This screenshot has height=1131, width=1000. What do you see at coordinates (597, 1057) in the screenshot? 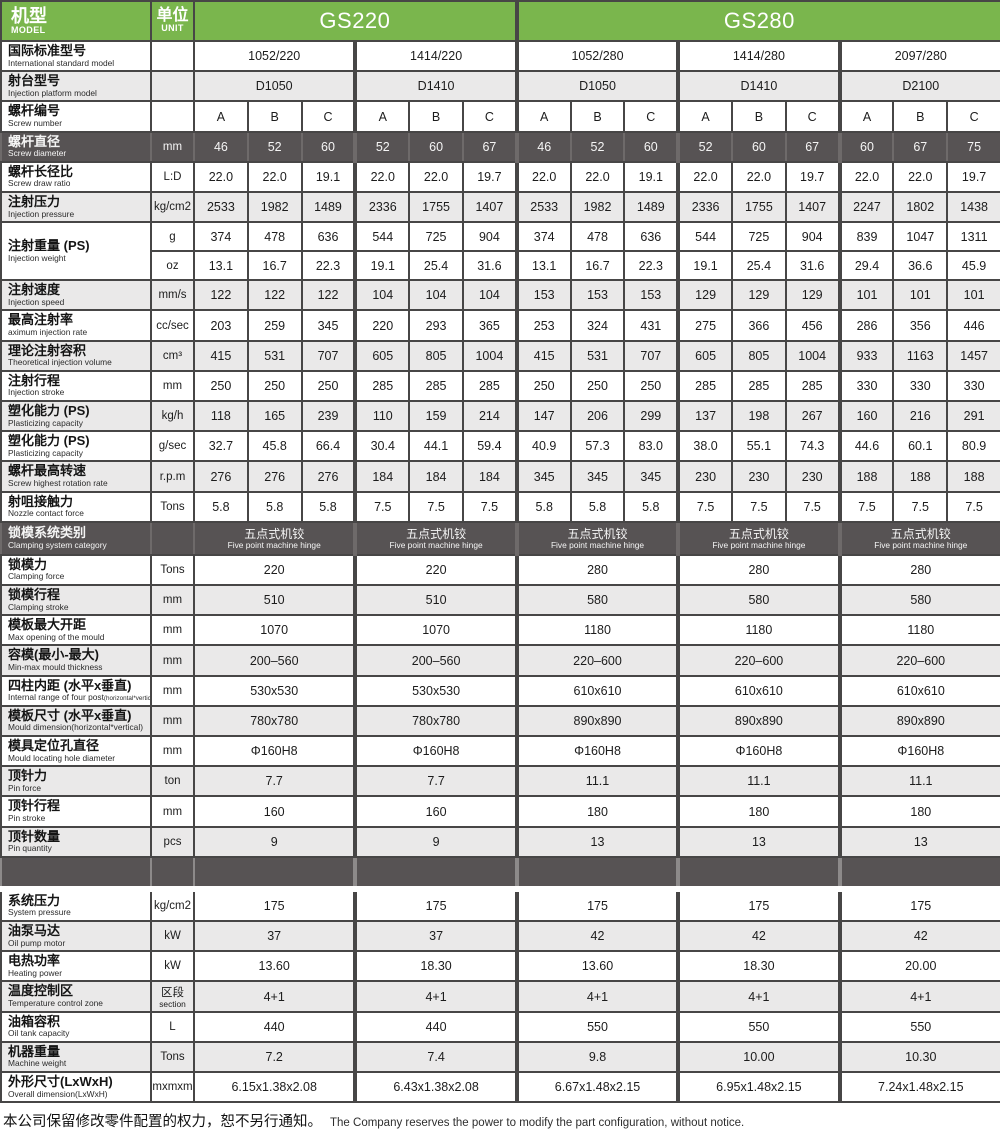
I see `machine-weight-value: 9.8` at bounding box center [597, 1057].